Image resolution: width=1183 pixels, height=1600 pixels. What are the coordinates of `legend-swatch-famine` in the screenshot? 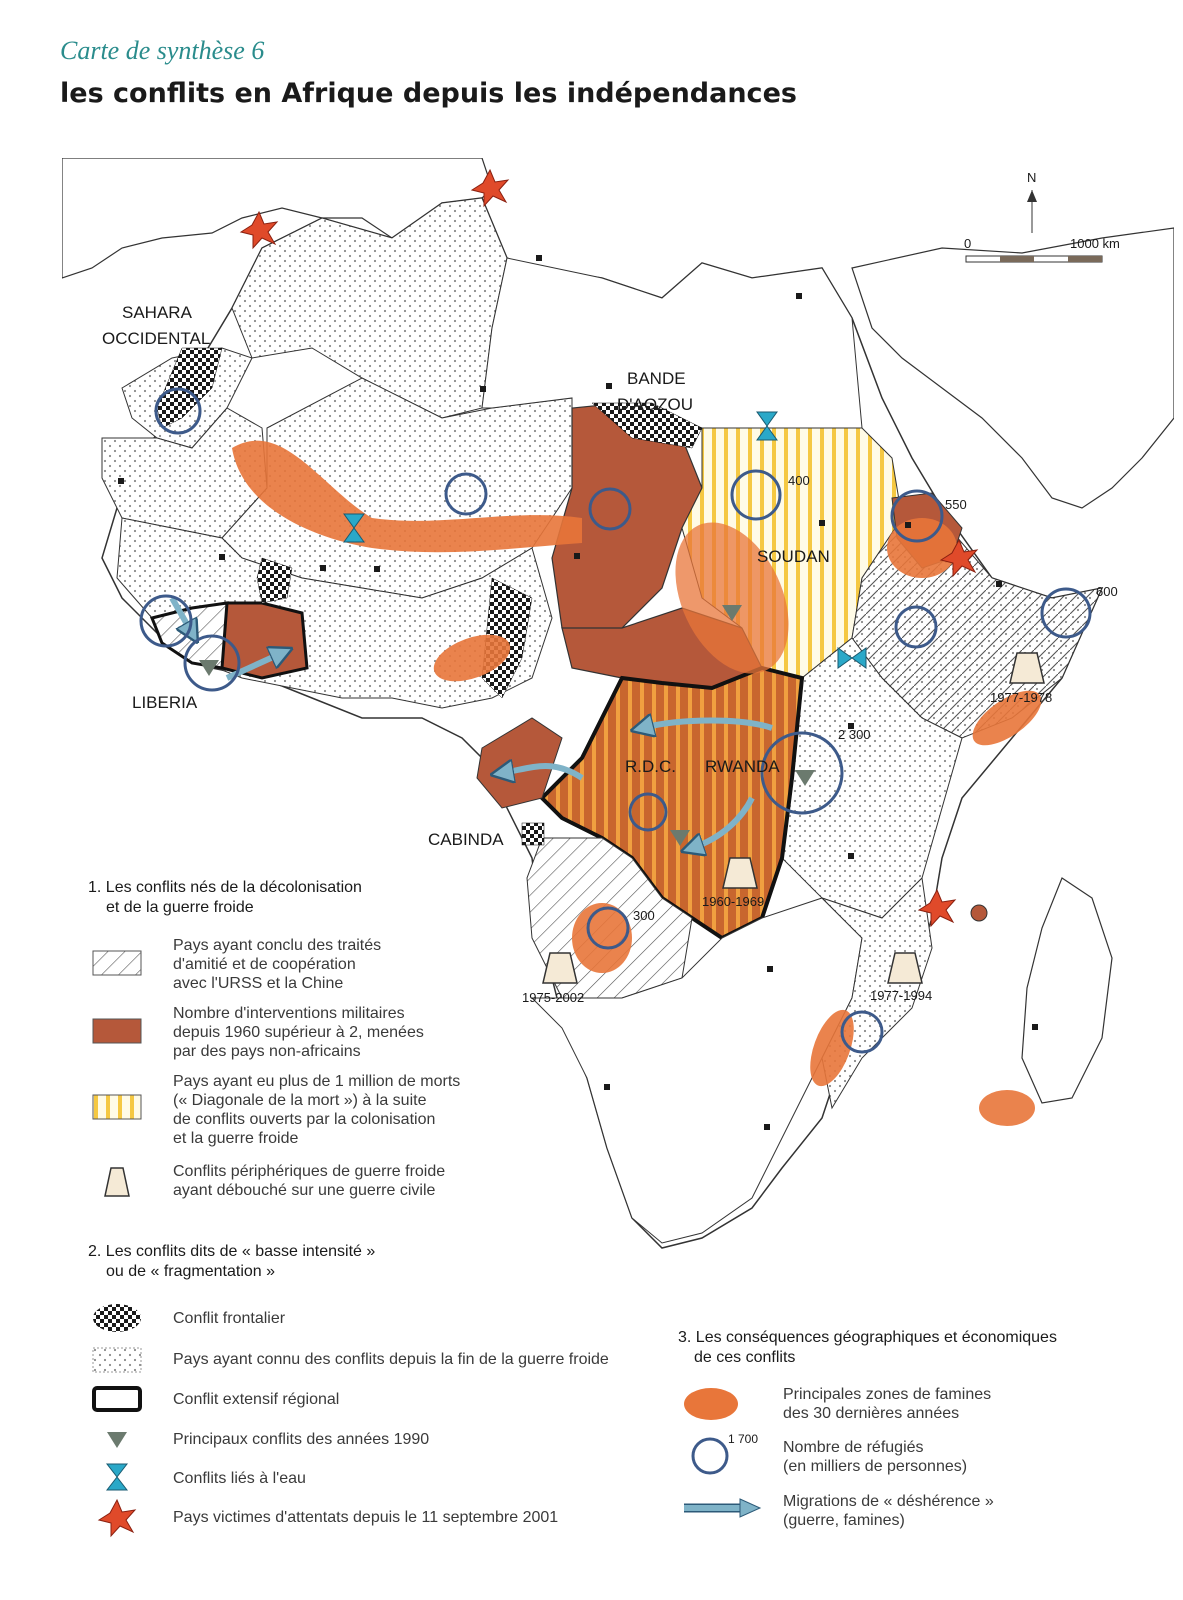 It's located at (711, 1404).